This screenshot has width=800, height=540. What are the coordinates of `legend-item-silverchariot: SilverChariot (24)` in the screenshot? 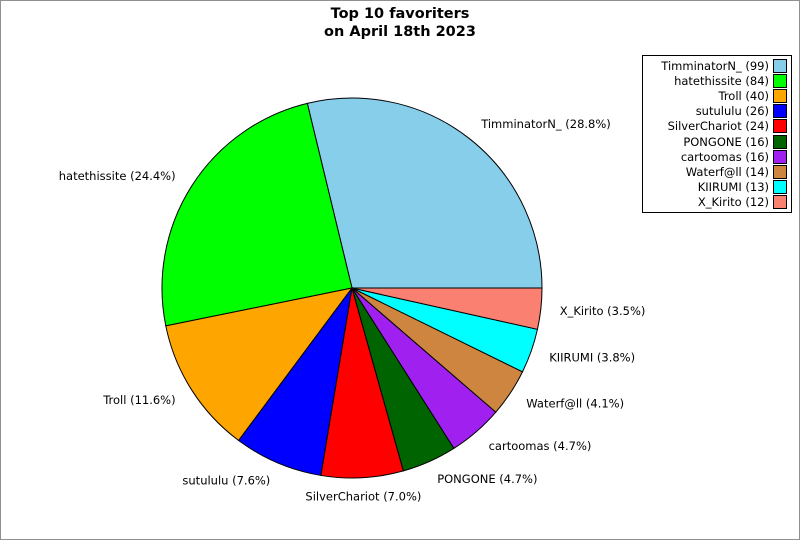 It's located at (717, 126).